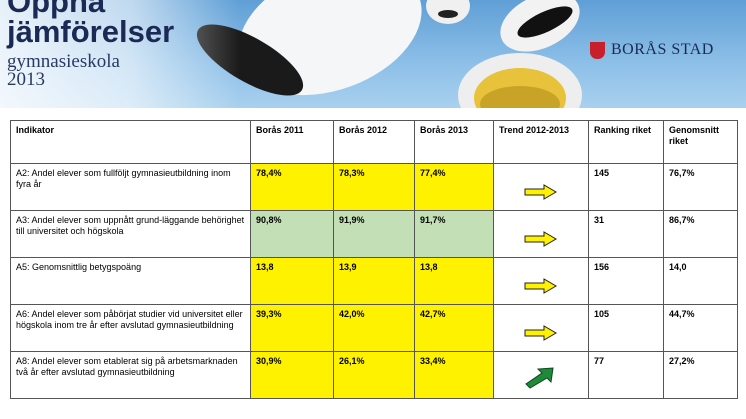 This screenshot has height=419, width=746. What do you see at coordinates (626, 234) in the screenshot?
I see `value-cell: 31` at bounding box center [626, 234].